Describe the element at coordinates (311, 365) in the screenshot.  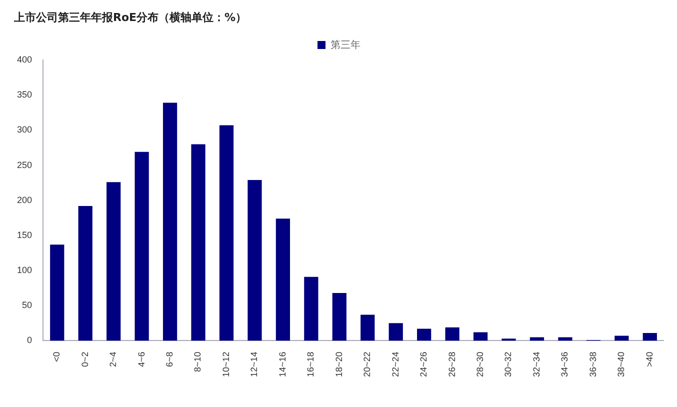
I see `x-tick-label: 16~18` at that location.